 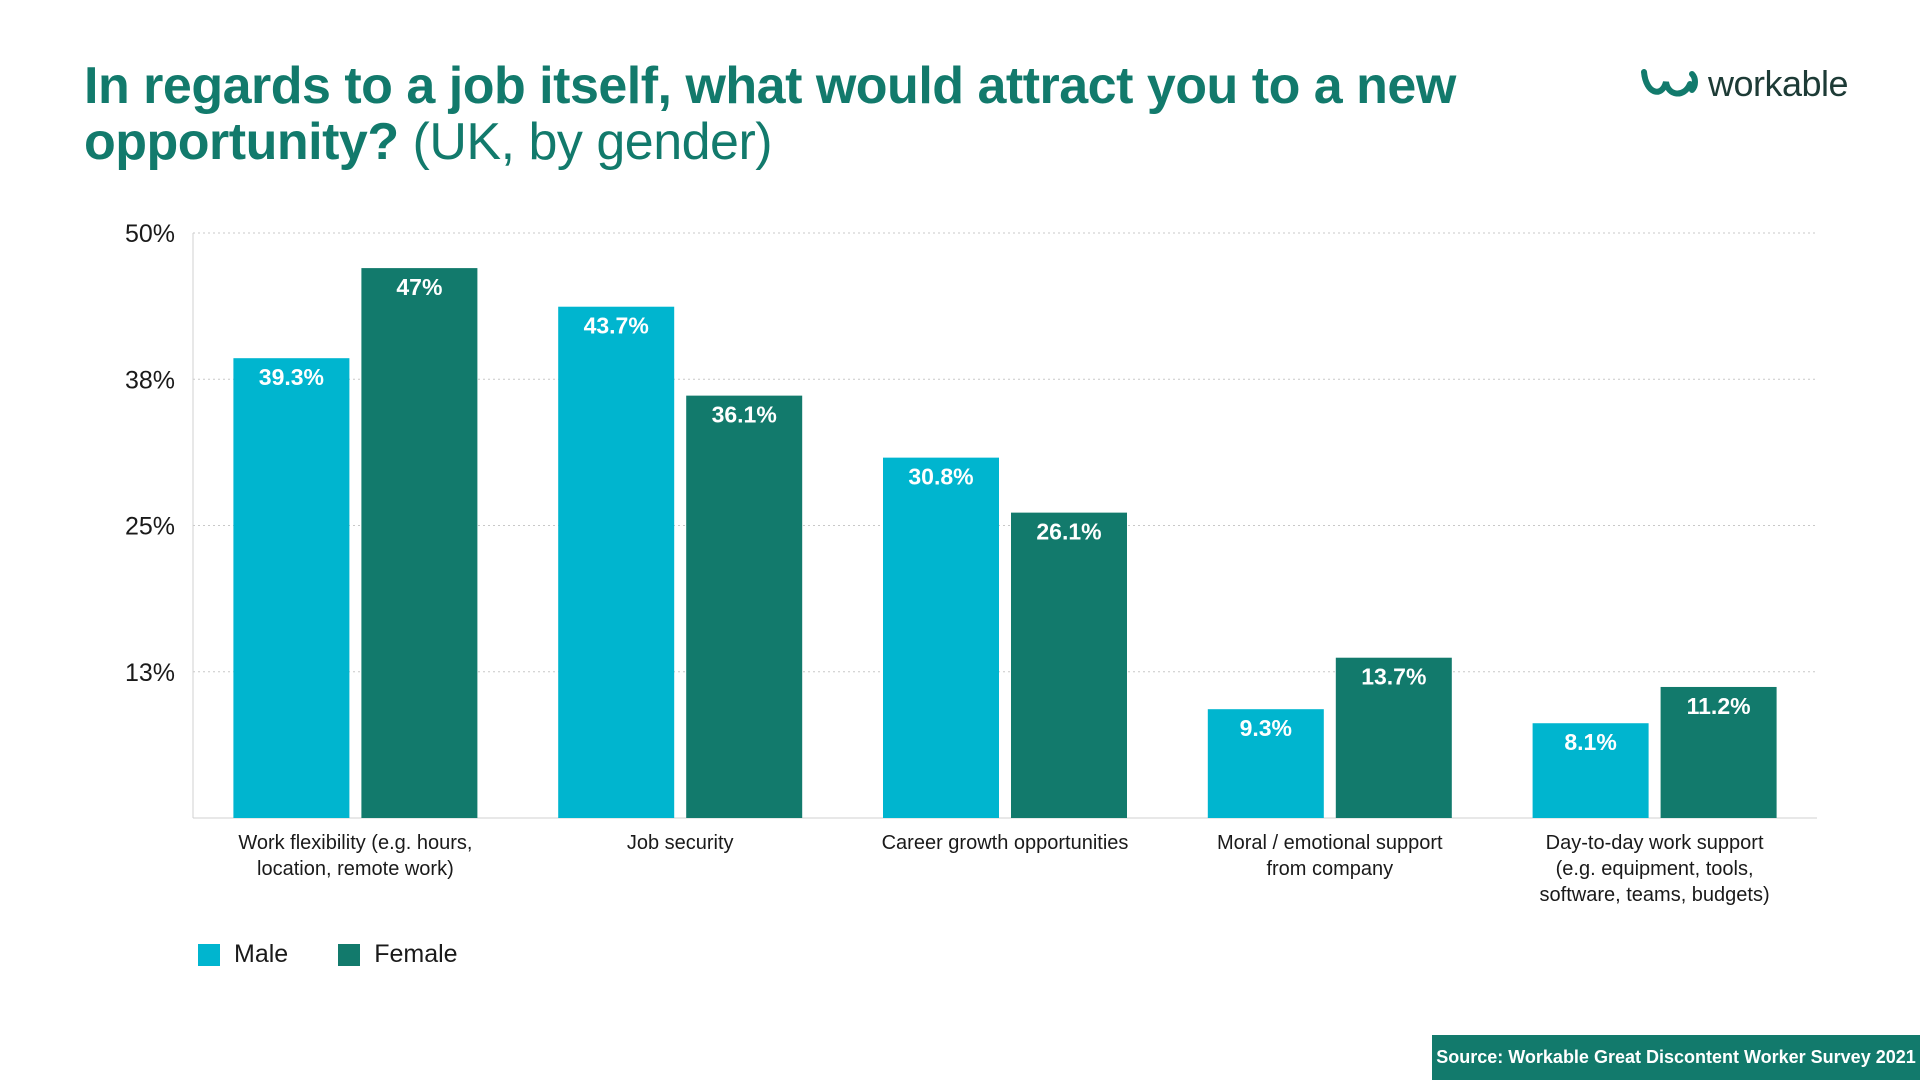 What do you see at coordinates (349, 954) in the screenshot?
I see `legend-swatch-female` at bounding box center [349, 954].